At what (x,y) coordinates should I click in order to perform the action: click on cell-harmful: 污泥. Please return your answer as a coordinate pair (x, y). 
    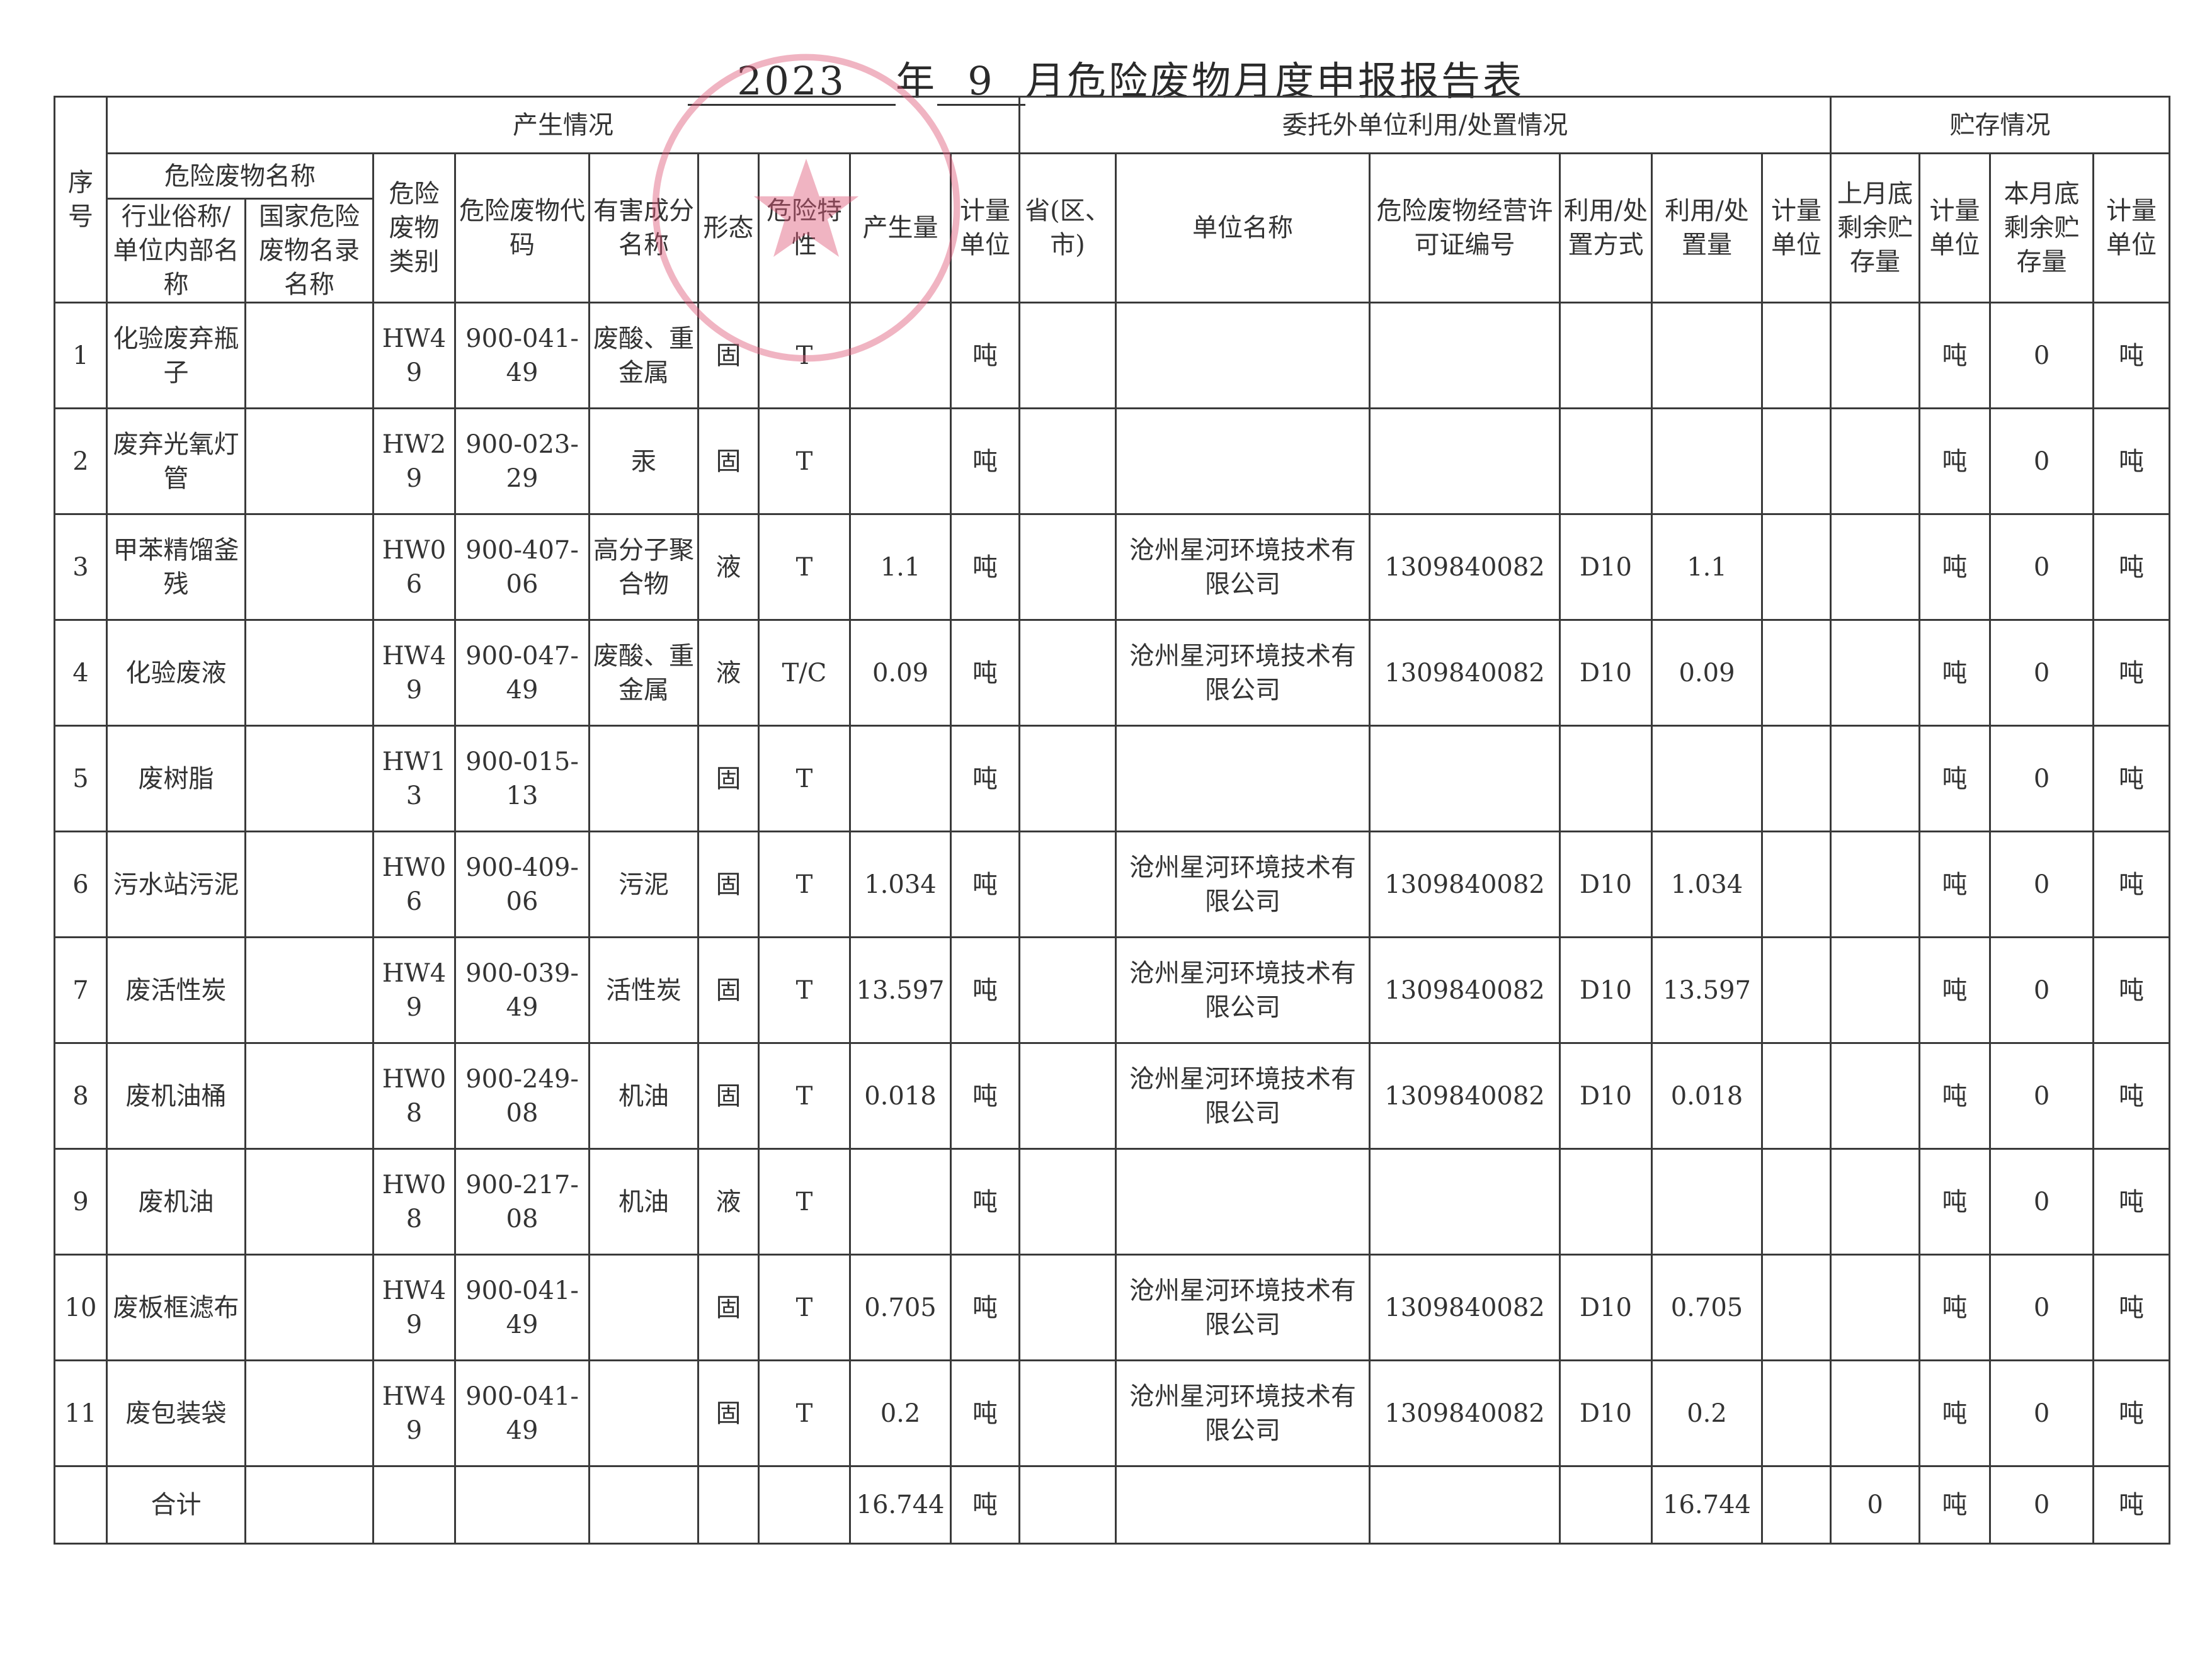
    Looking at the image, I should click on (643, 884).